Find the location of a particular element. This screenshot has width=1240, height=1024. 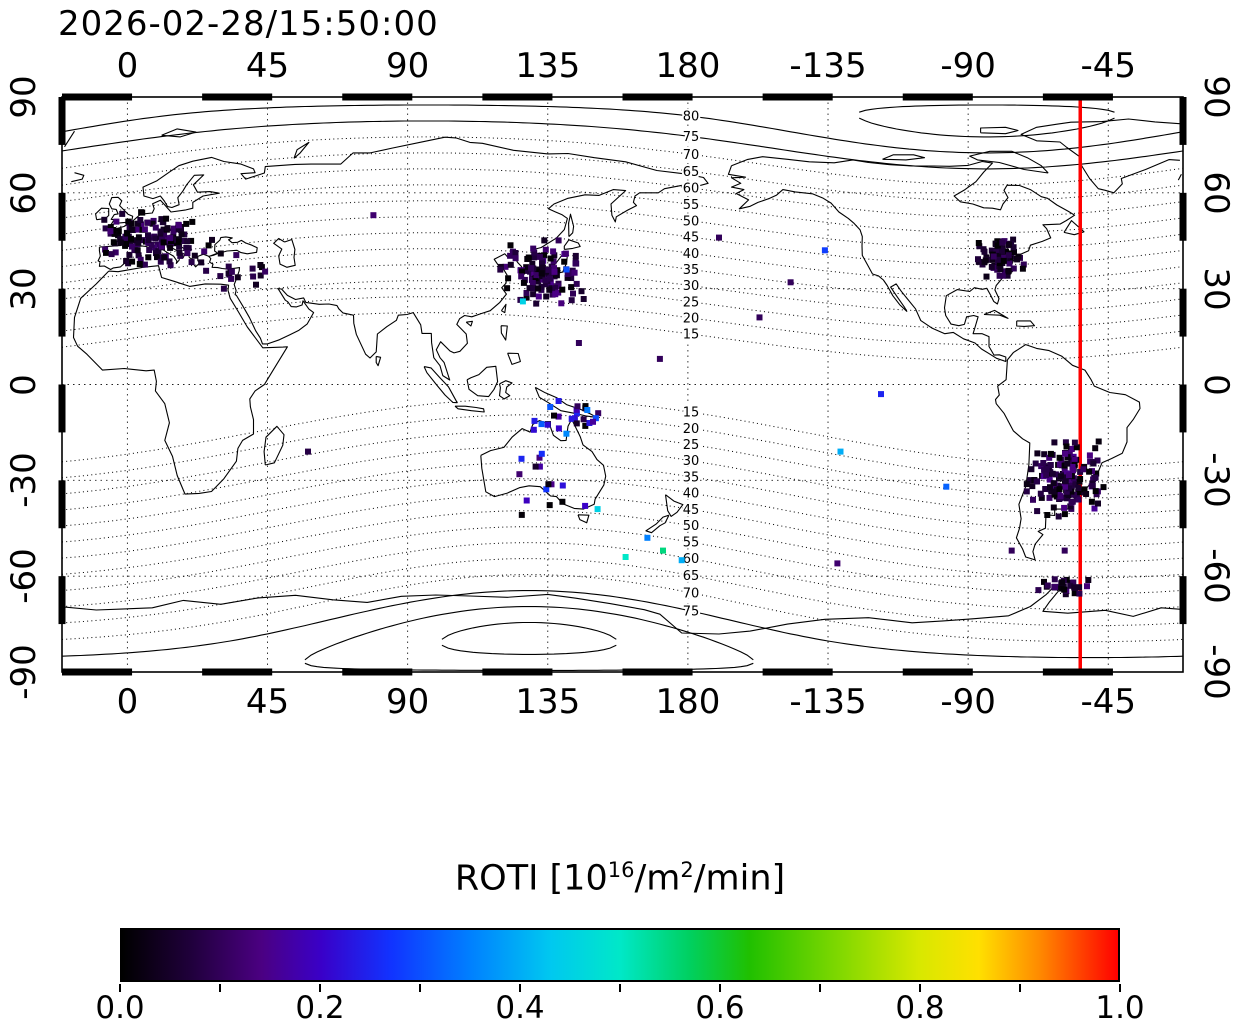

y-axis-tick-label: 60 is located at coordinates (1216, 193).